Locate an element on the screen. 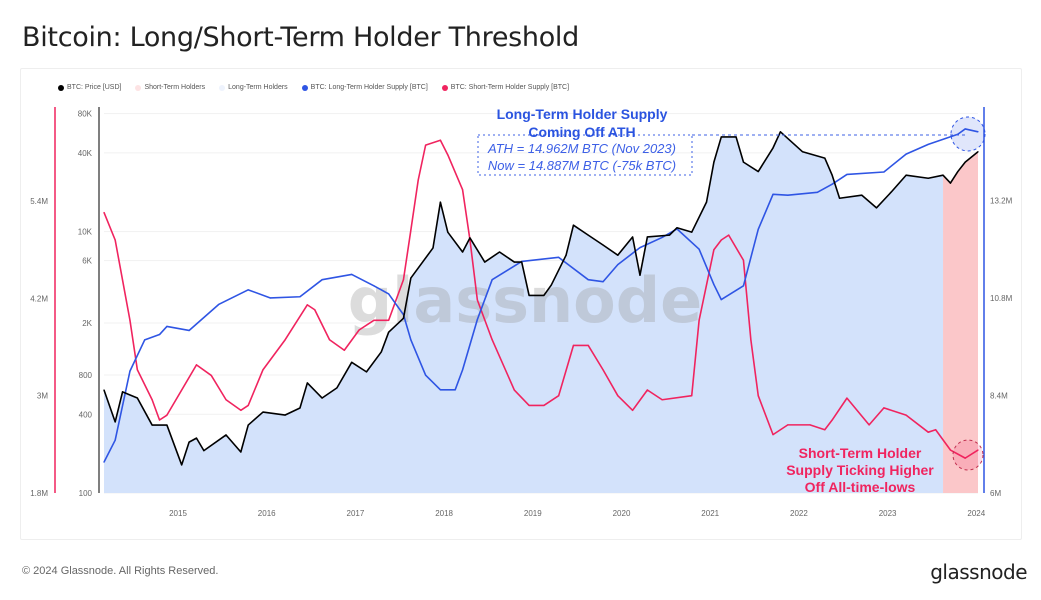 The width and height of the screenshot is (1041, 600). legend-item-sth-supply: BTC: Short-Term Holder Supply [BTC] is located at coordinates (505, 87).